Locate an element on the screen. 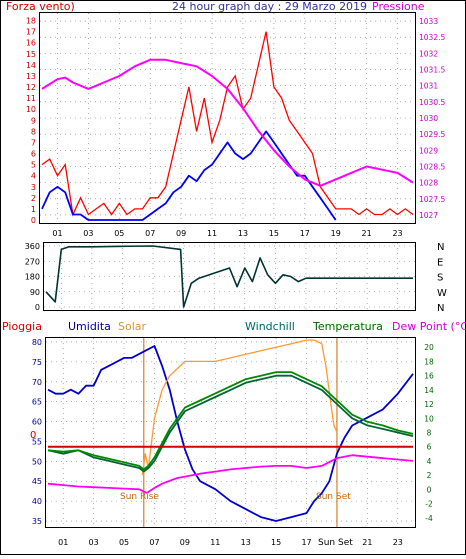  wind-tick-10: 10 is located at coordinates (31, 109).